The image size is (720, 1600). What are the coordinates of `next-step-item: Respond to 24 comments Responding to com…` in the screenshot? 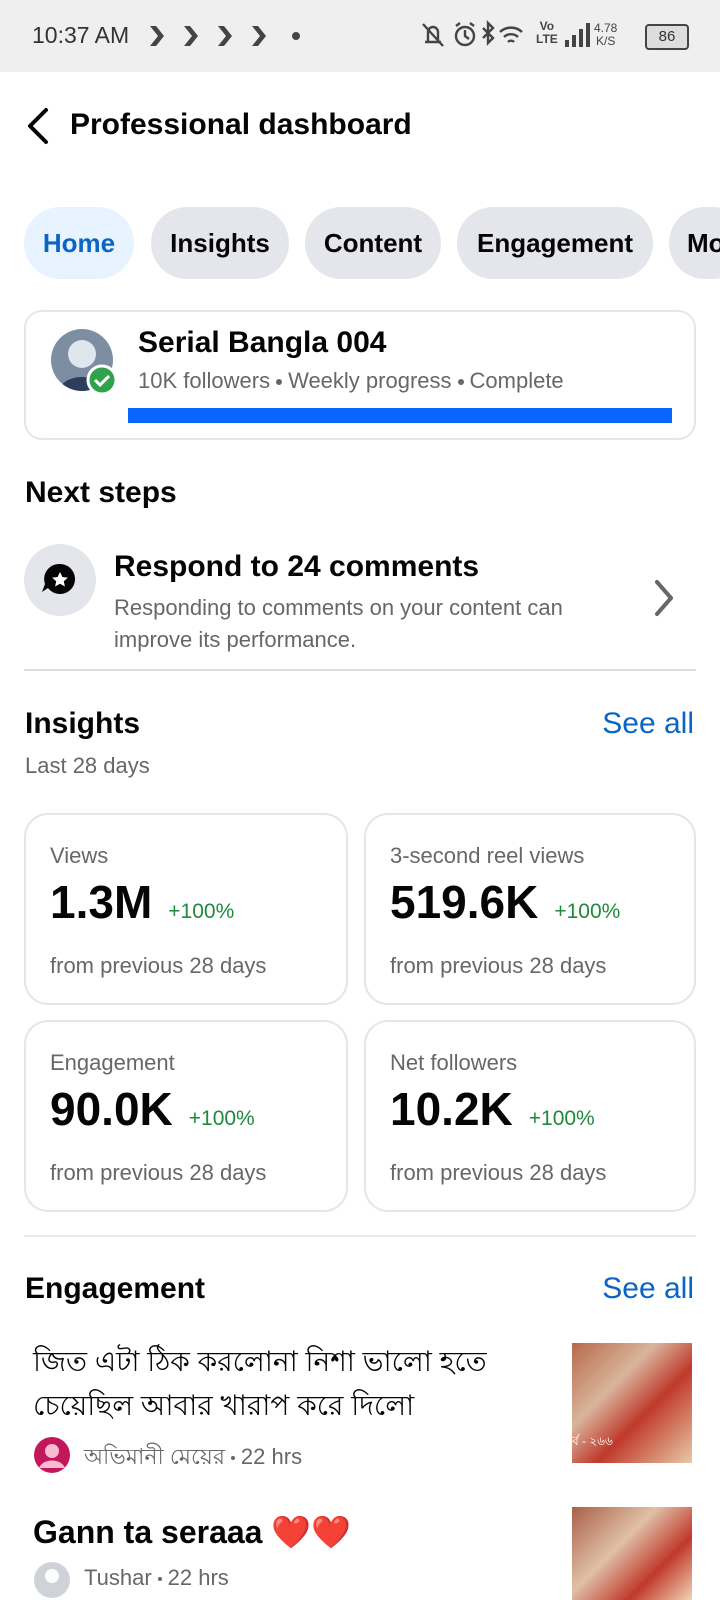 It's located at (360, 596).